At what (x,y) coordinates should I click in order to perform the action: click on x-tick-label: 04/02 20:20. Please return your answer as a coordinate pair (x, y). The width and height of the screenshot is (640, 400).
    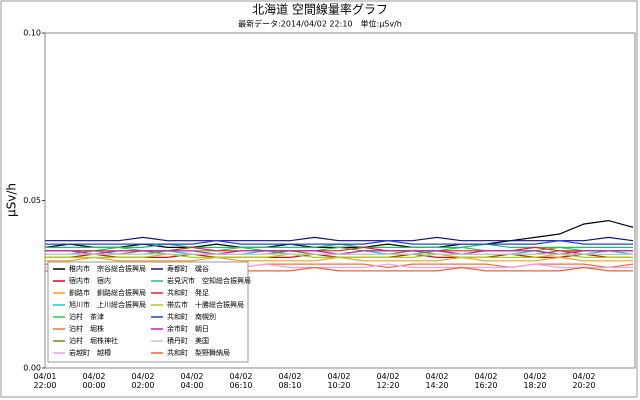
    Looking at the image, I should click on (584, 381).